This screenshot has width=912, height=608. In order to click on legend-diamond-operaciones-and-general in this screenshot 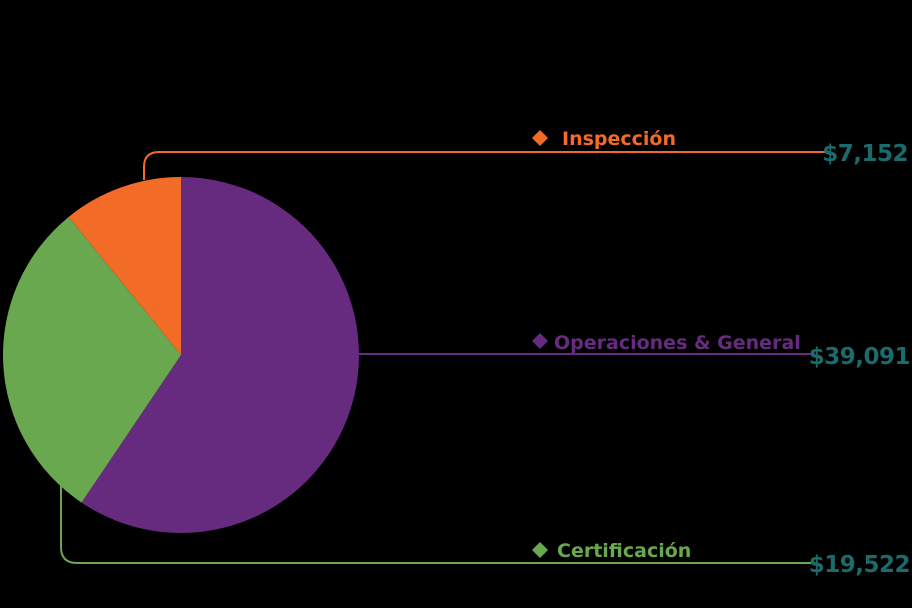, I will do `click(540, 341)`.